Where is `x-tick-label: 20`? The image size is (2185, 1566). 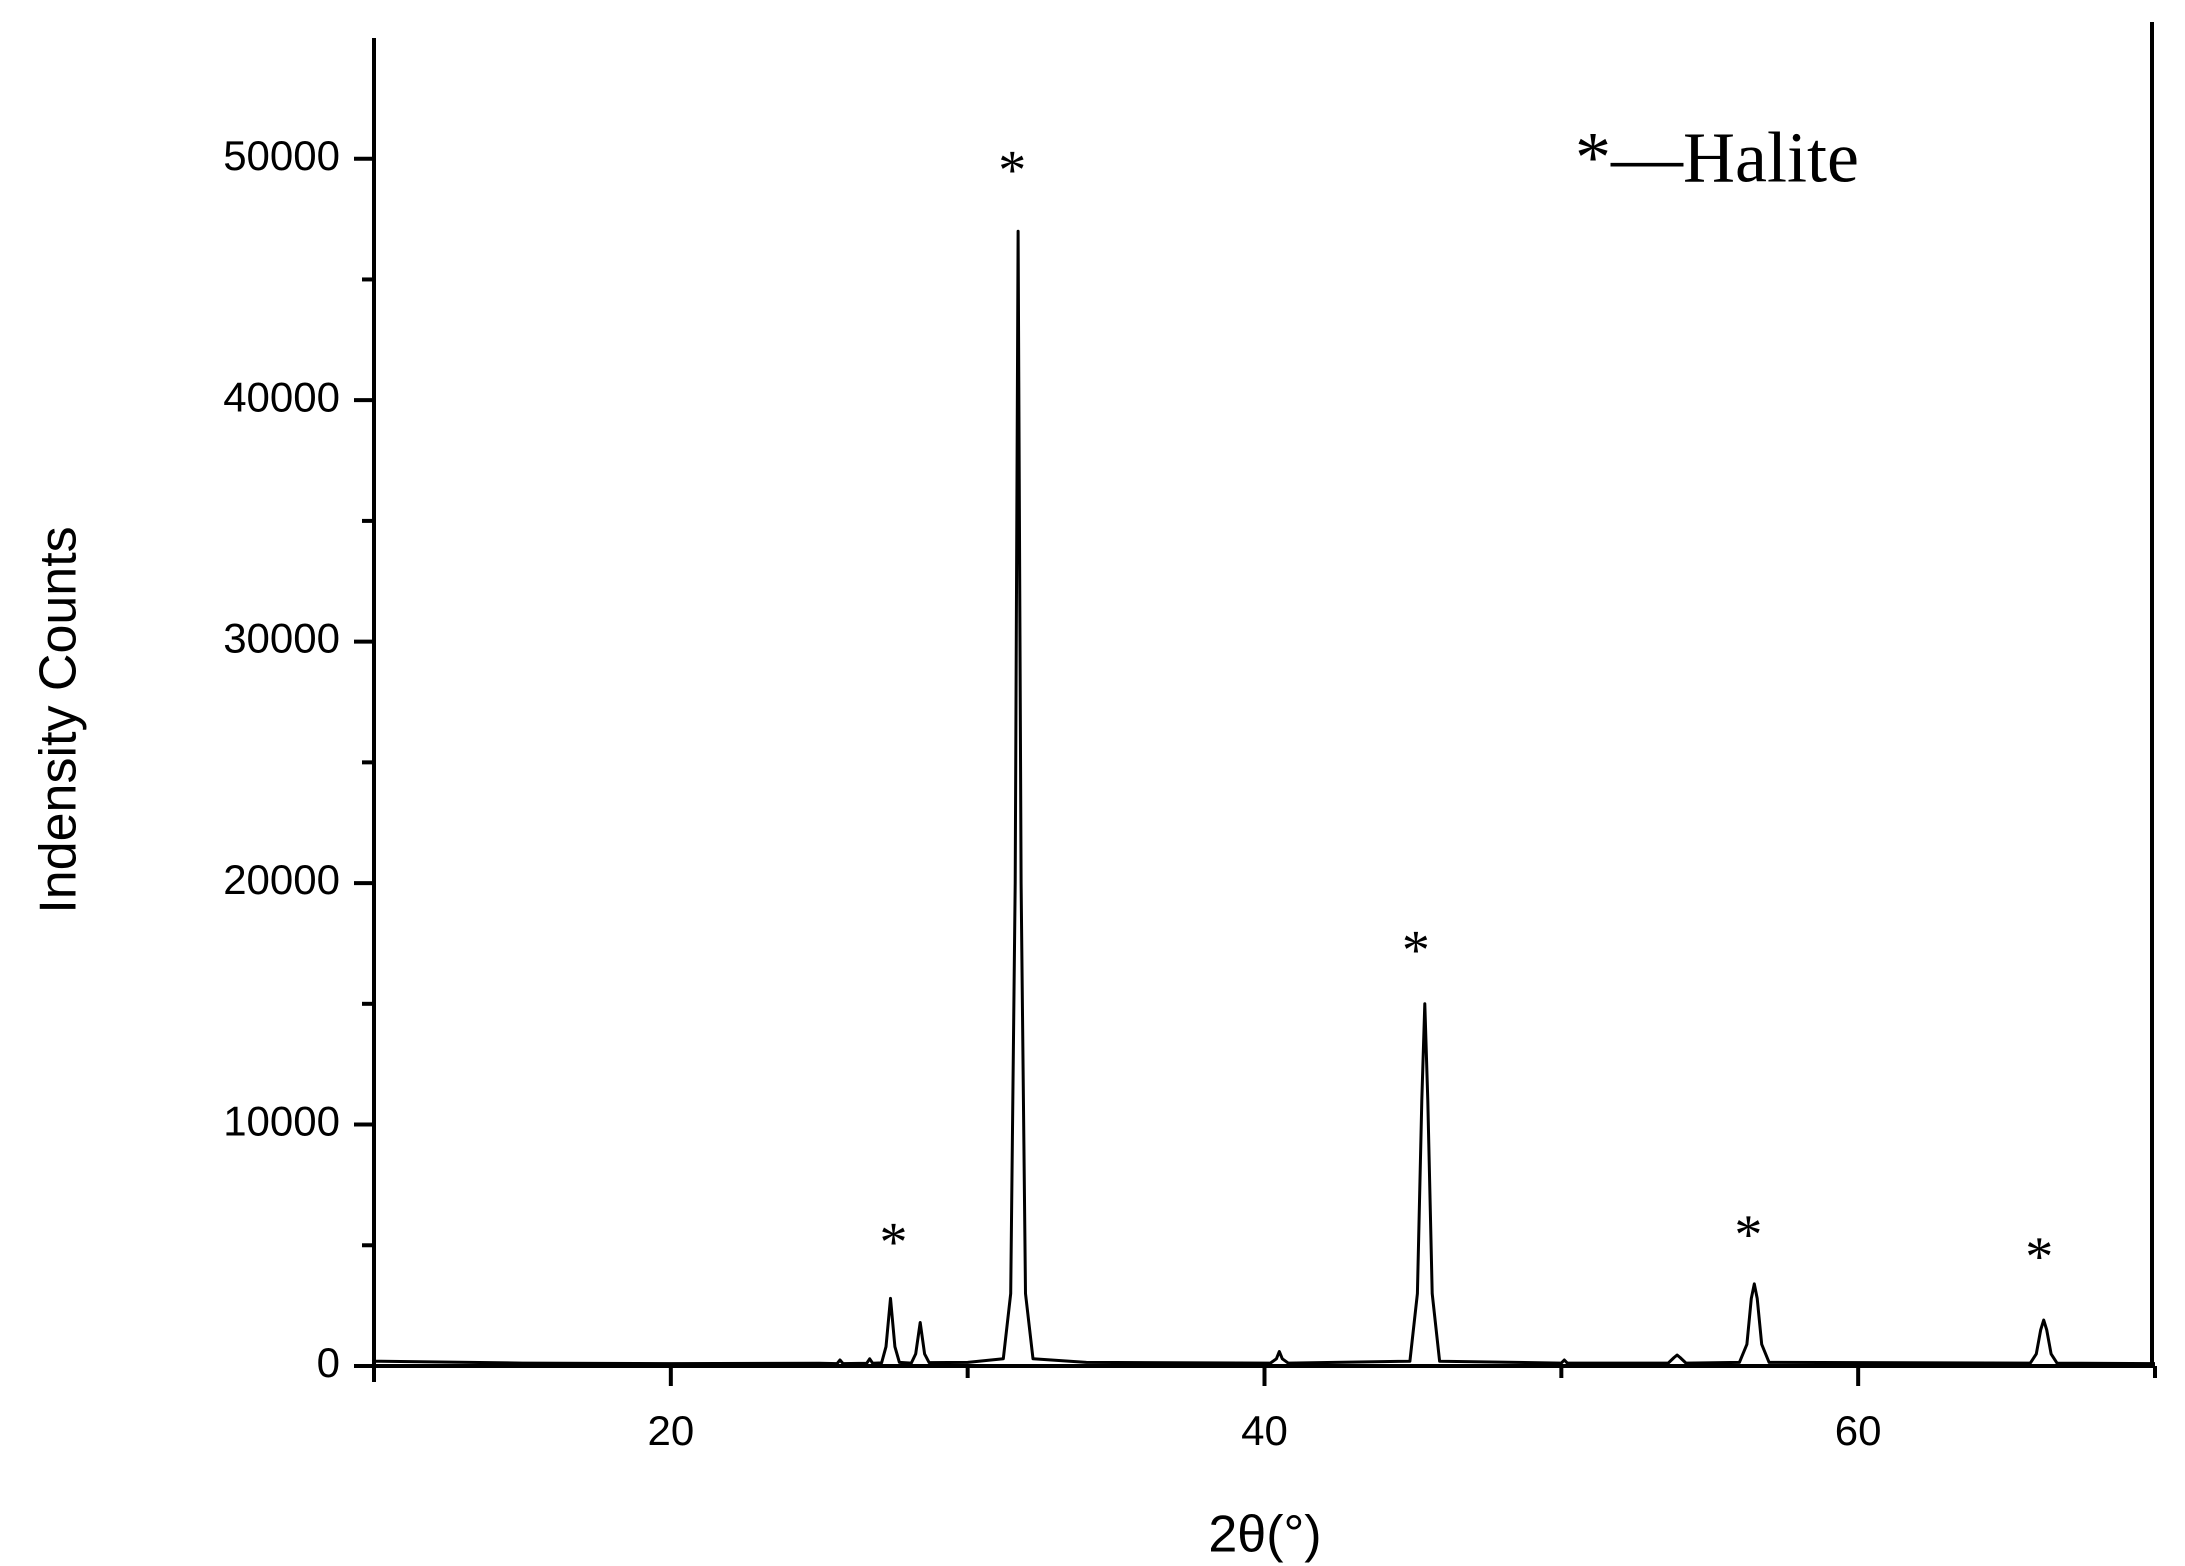 x-tick-label: 20 is located at coordinates (670, 1430).